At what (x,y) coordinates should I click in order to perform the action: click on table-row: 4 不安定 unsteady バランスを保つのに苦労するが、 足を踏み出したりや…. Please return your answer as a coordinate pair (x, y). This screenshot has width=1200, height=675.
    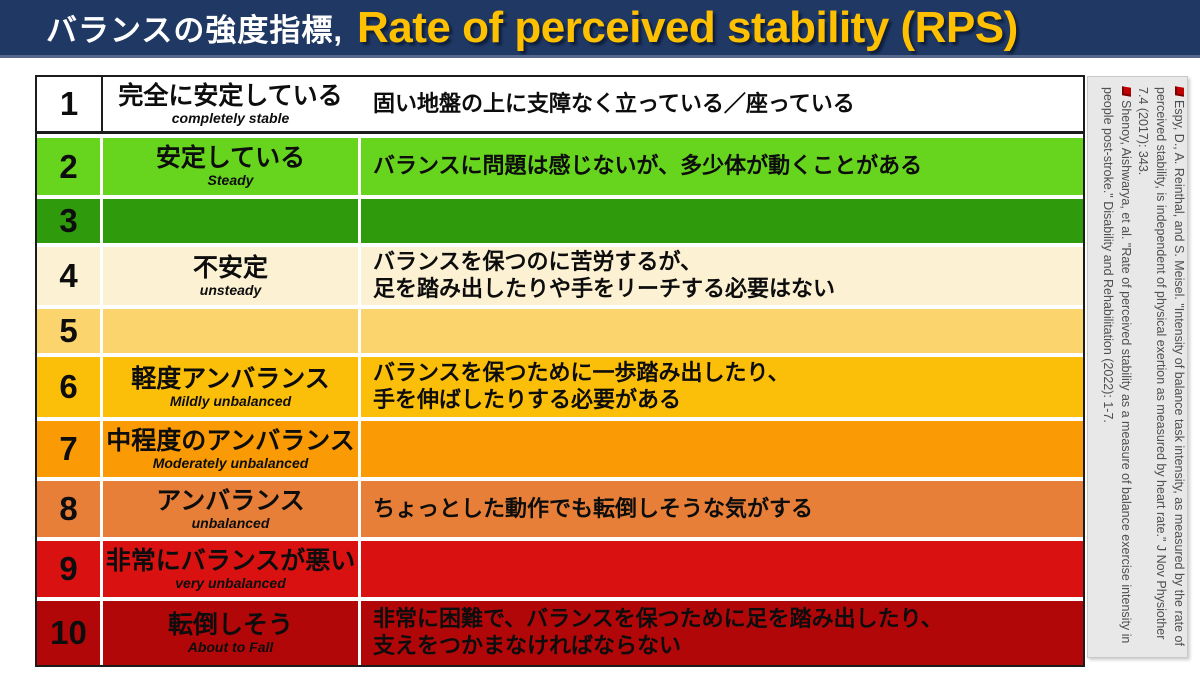
    Looking at the image, I should click on (560, 276).